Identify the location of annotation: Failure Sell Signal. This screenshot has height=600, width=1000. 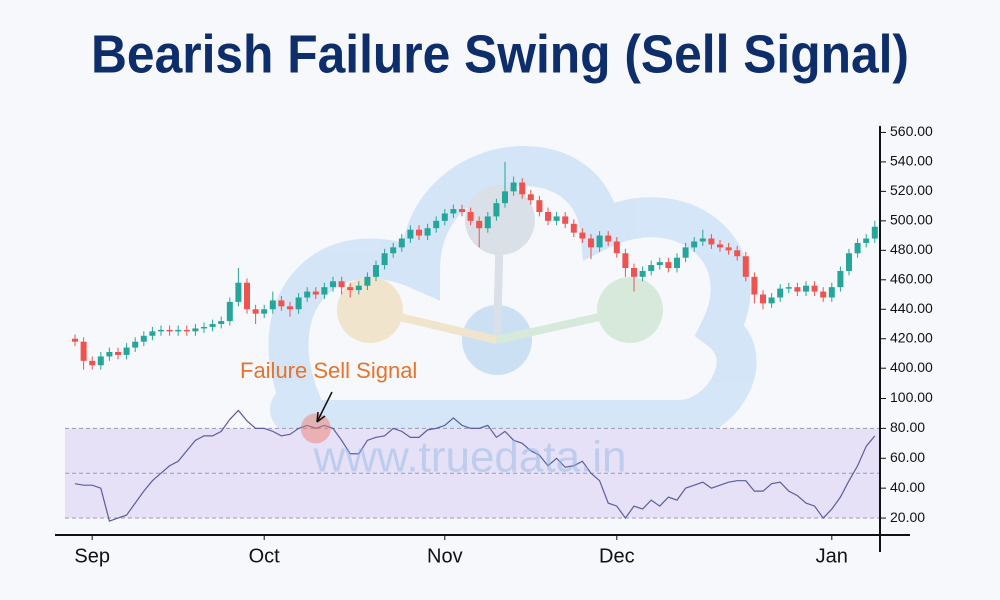
(328, 370).